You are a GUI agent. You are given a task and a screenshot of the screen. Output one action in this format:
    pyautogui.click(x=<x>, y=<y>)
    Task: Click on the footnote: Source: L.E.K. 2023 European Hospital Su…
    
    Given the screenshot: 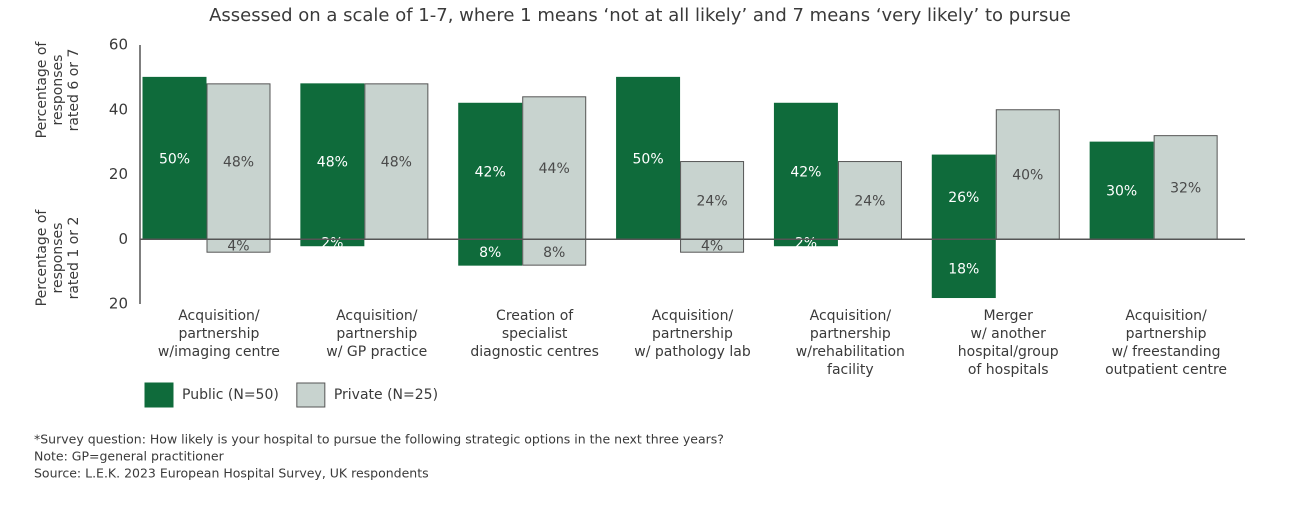 What is the action you would take?
    pyautogui.click(x=231, y=473)
    